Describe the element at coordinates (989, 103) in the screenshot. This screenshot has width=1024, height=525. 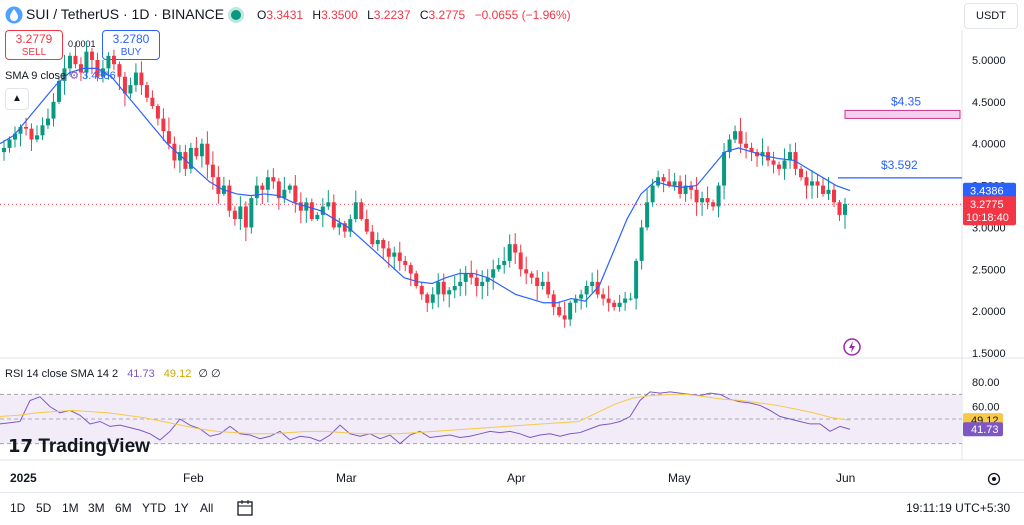
I see `price-tick-label: 4.5000` at that location.